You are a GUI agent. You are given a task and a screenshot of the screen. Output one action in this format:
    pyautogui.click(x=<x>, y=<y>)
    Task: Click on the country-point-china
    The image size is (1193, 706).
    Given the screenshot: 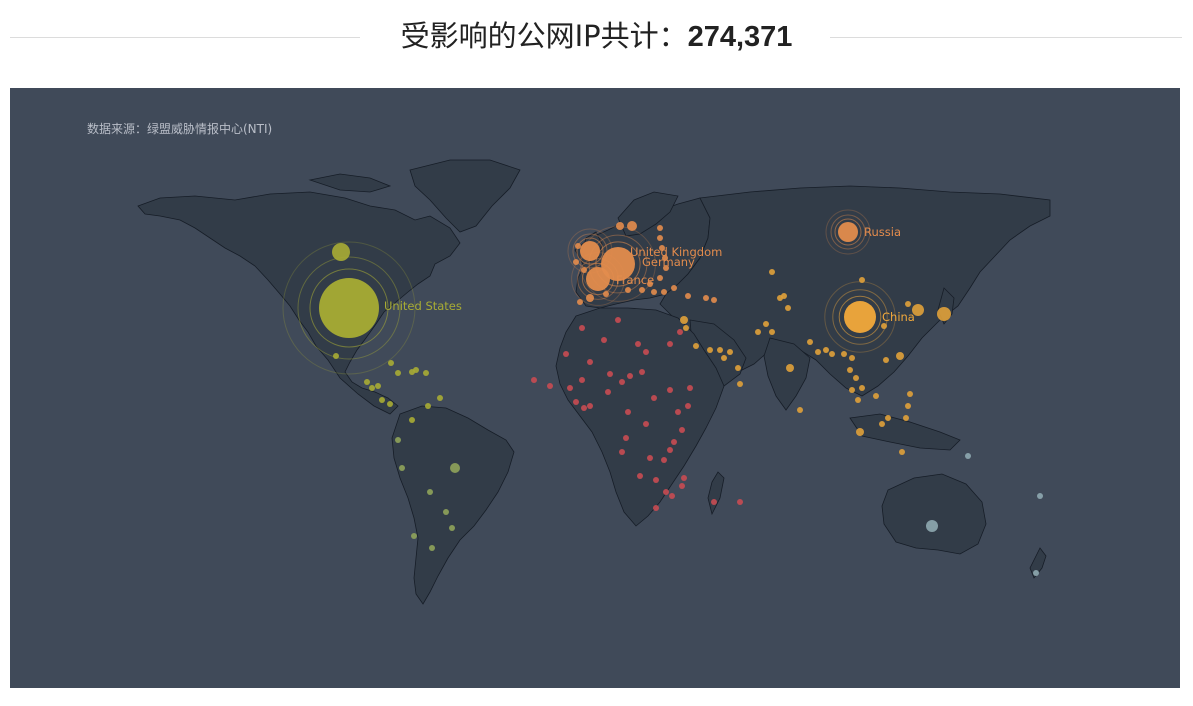 What is the action you would take?
    pyautogui.click(x=860, y=317)
    